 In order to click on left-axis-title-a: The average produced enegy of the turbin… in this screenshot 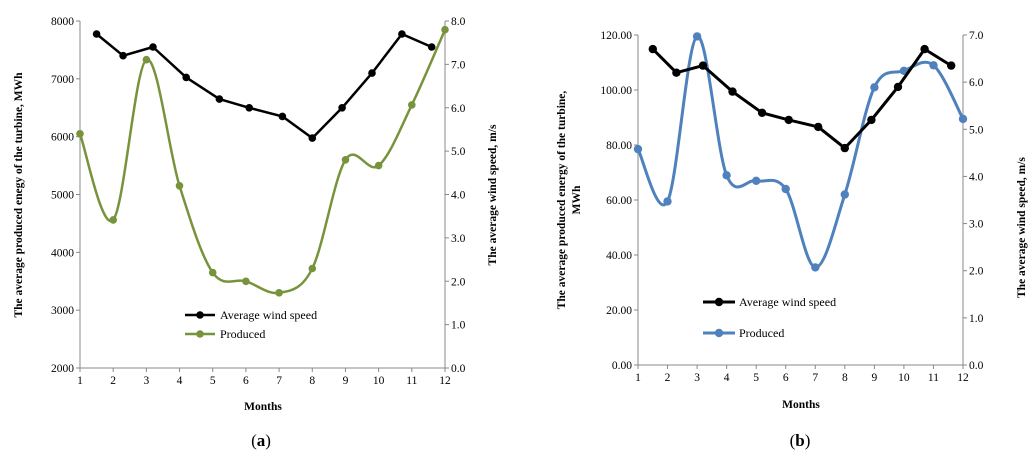, I will do `click(19, 195)`.